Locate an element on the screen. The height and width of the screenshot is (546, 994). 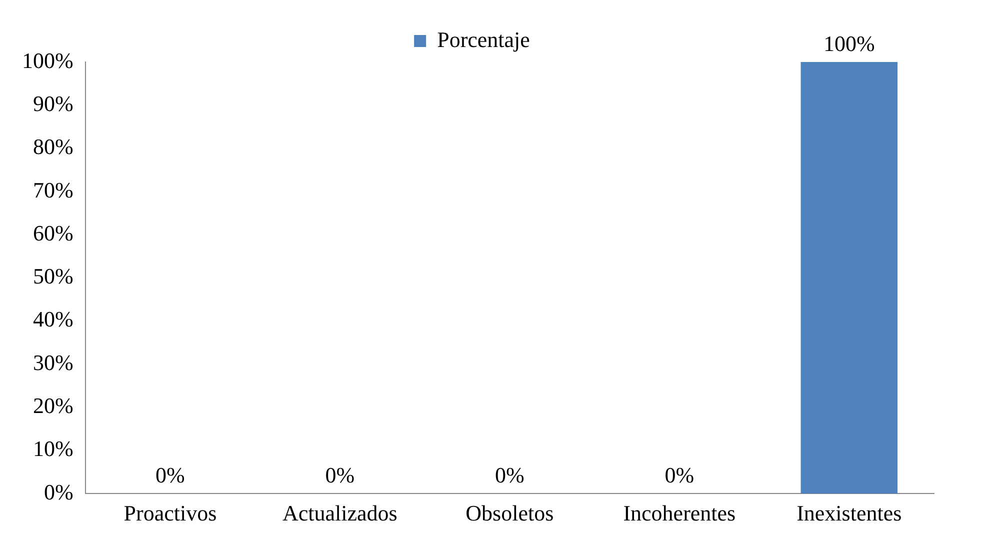
y-tick-label: 10% is located at coordinates (53, 449).